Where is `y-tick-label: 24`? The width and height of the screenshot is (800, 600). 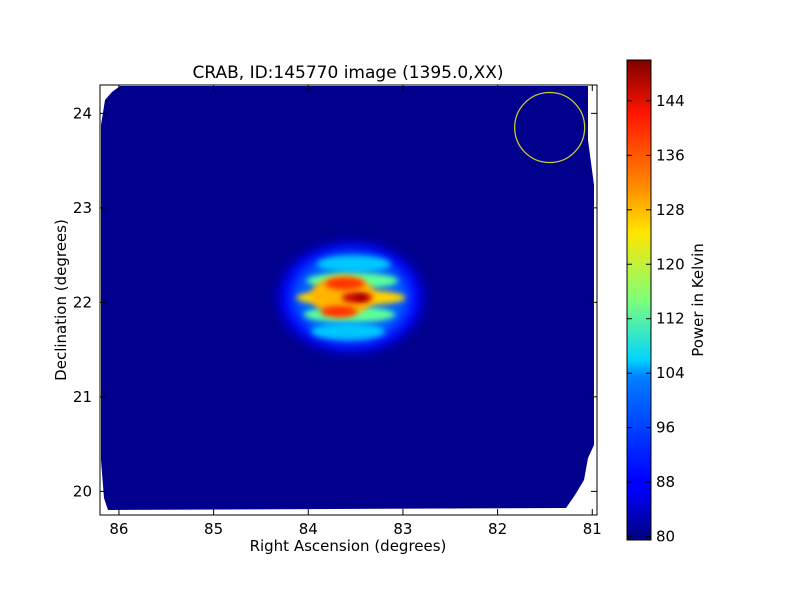
y-tick-label: 24 is located at coordinates (82, 113).